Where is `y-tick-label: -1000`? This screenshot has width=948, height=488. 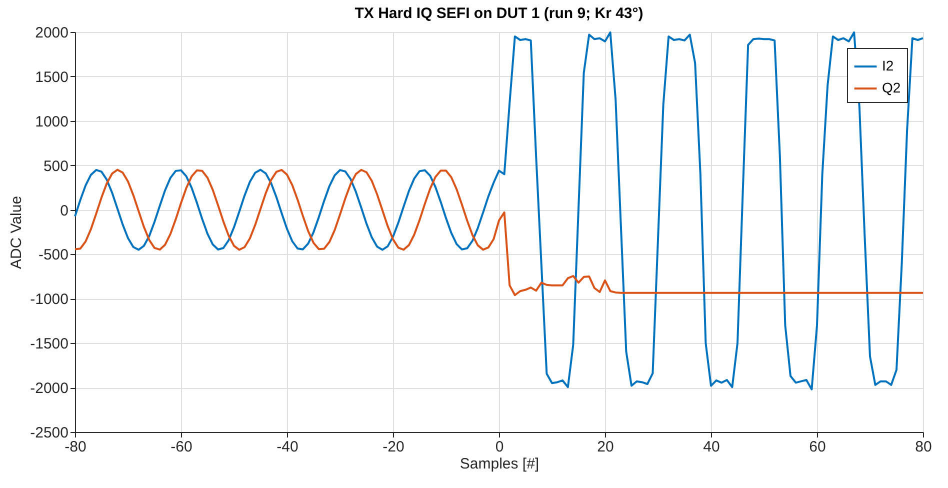 y-tick-label: -1000 is located at coordinates (49, 299).